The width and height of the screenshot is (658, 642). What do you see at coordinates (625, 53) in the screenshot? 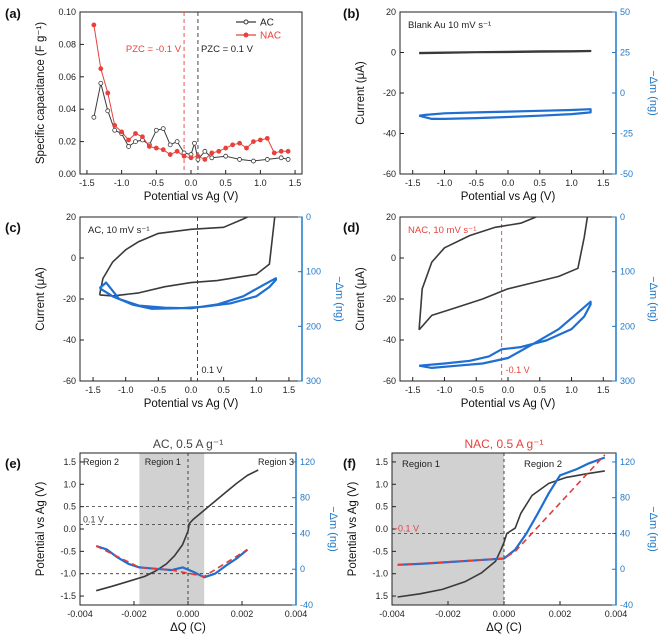
I see `y2-tick-label: 25` at bounding box center [625, 53].